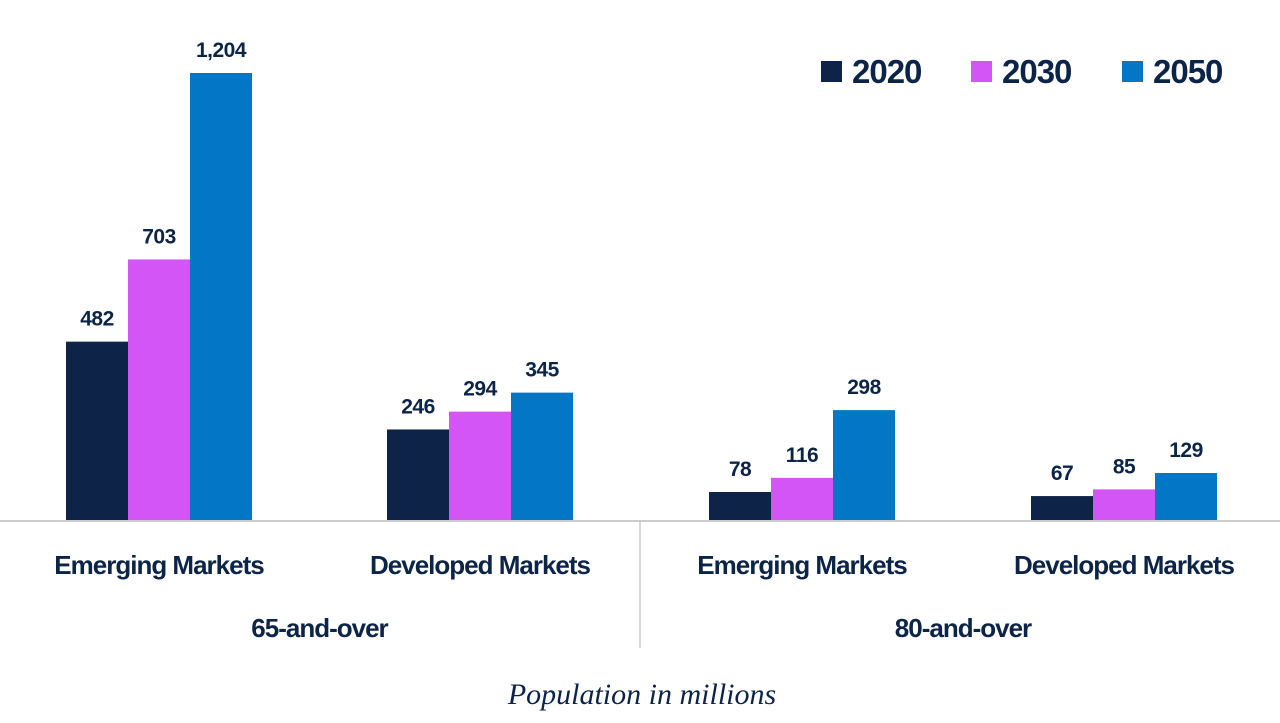 The image size is (1280, 723). Describe the element at coordinates (319, 628) in the screenshot. I see `group-label-0: 65-and-over` at that location.